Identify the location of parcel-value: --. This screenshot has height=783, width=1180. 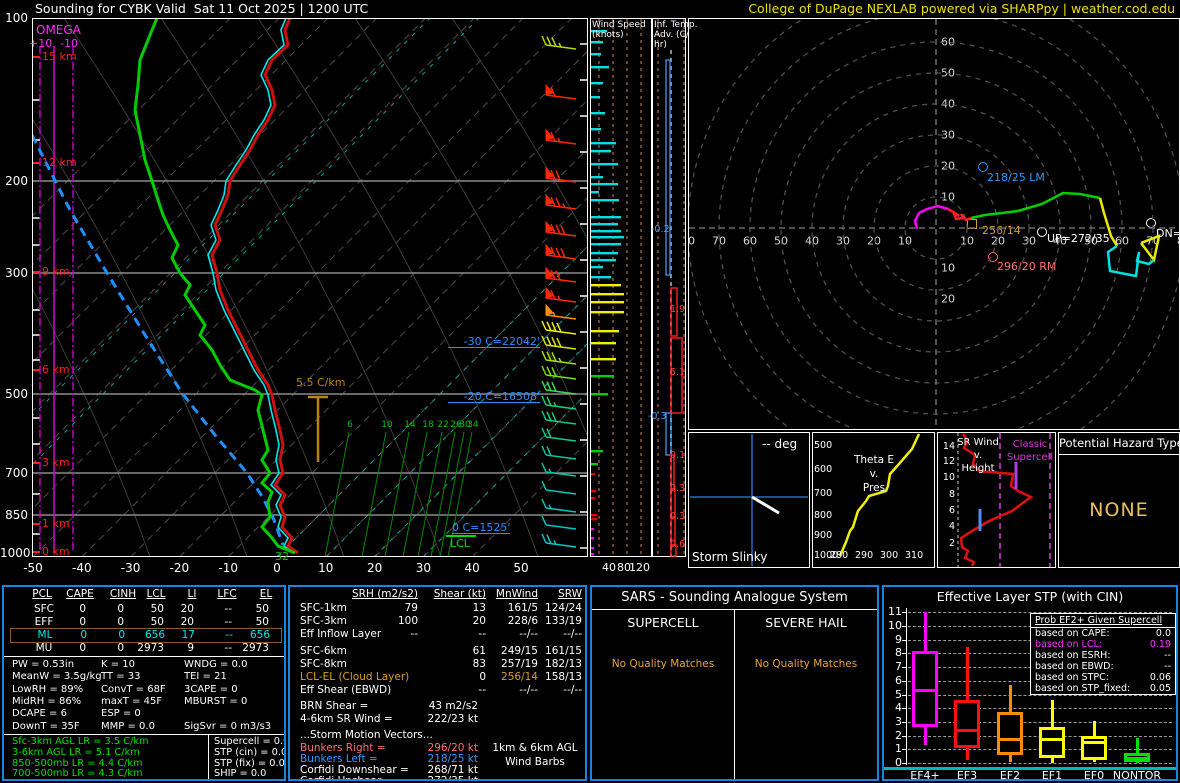
(228, 609).